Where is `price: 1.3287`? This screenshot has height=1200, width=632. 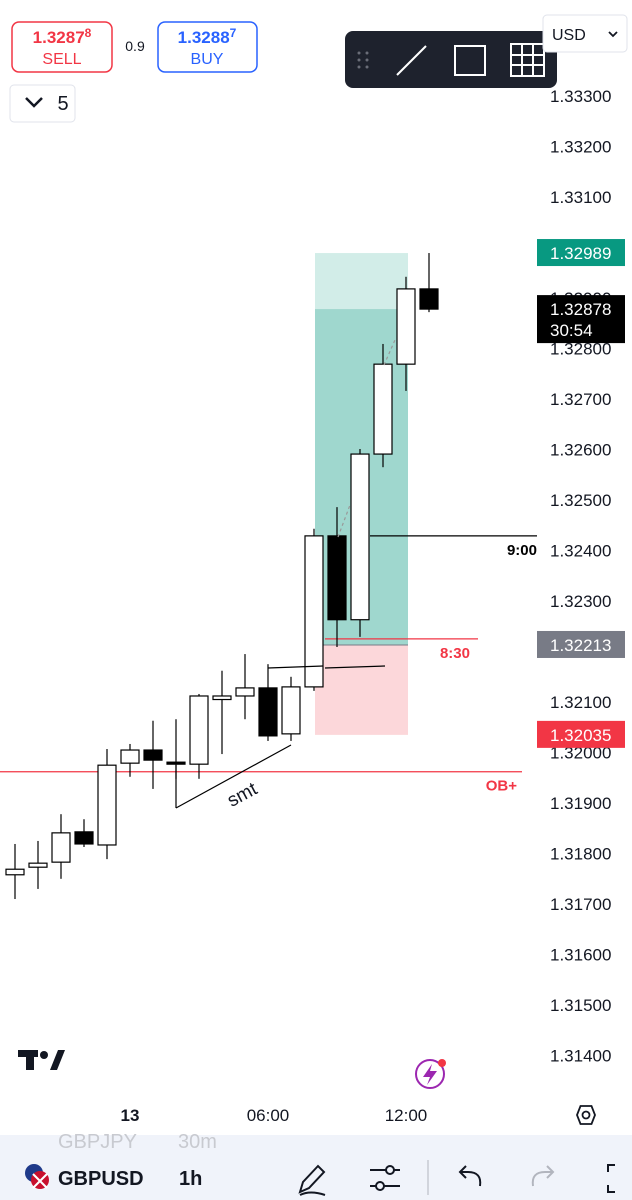
price: 1.3287 is located at coordinates (59, 37).